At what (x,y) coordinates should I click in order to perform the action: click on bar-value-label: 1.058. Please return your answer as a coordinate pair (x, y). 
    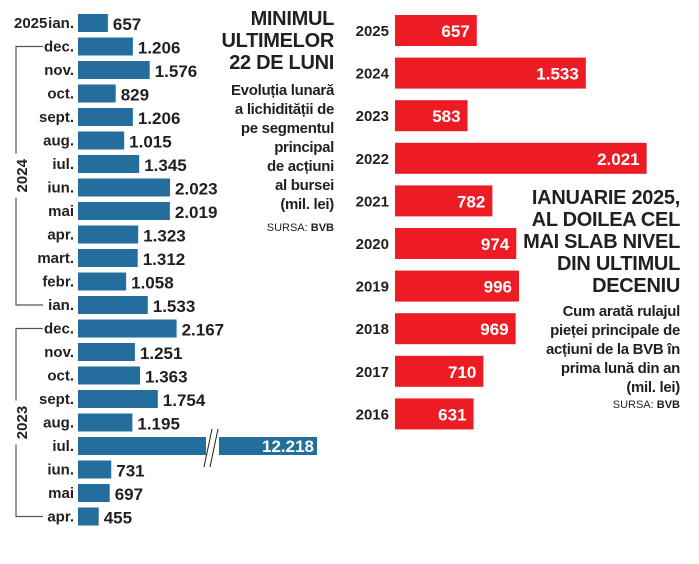
    Looking at the image, I should click on (152, 283).